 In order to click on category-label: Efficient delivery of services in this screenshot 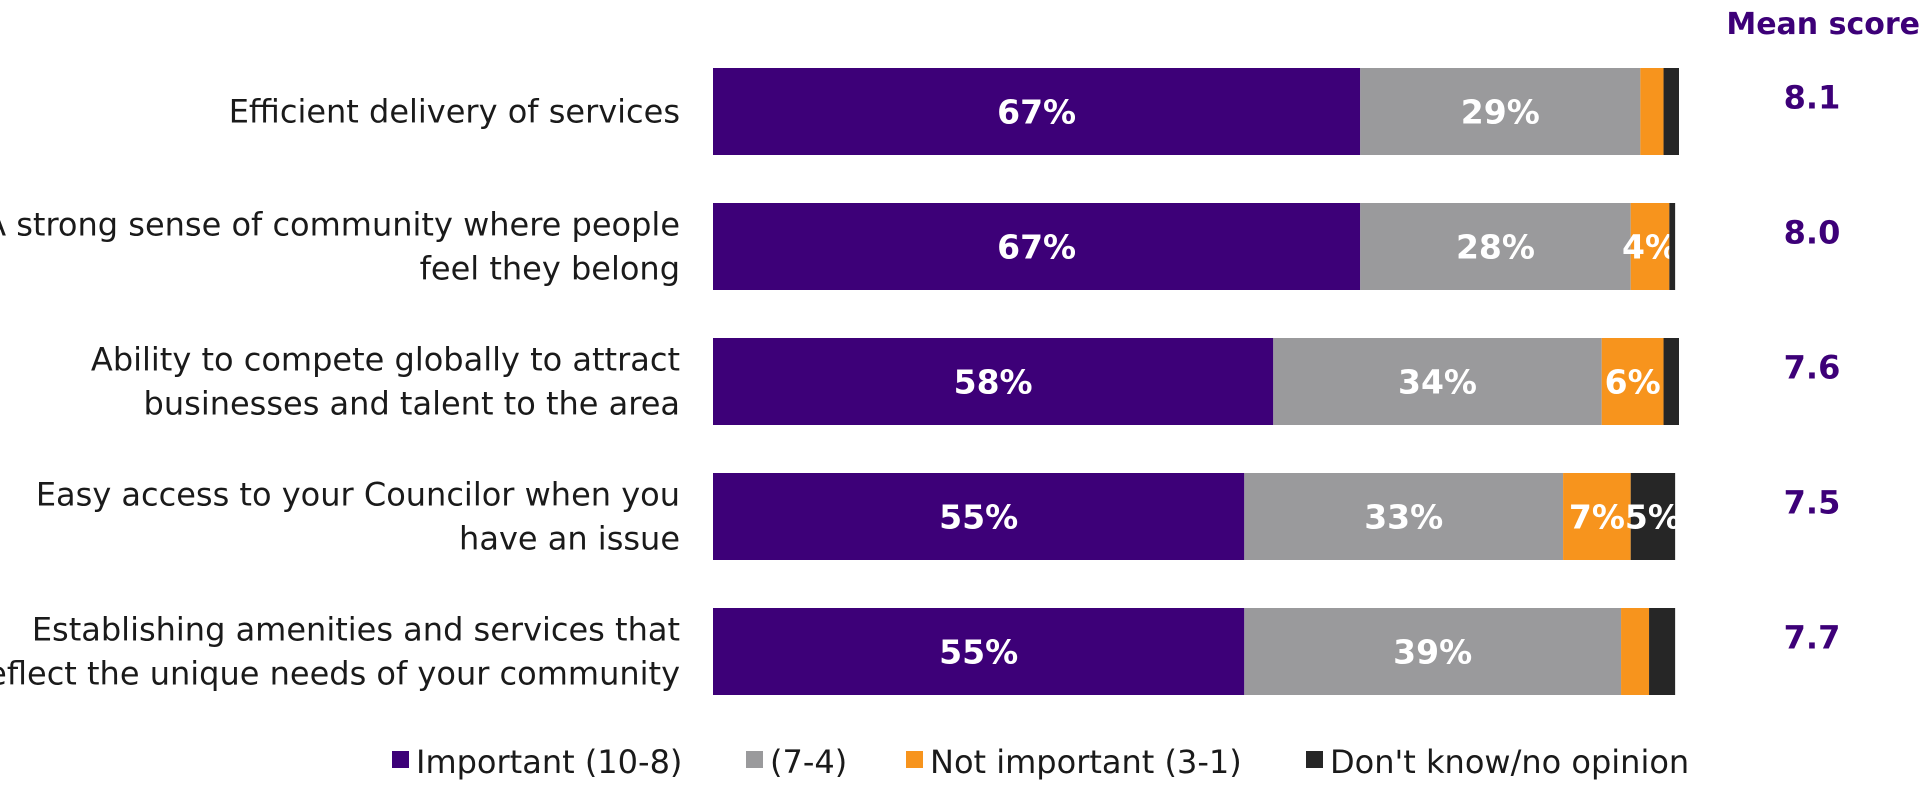, I will do `click(454, 112)`.